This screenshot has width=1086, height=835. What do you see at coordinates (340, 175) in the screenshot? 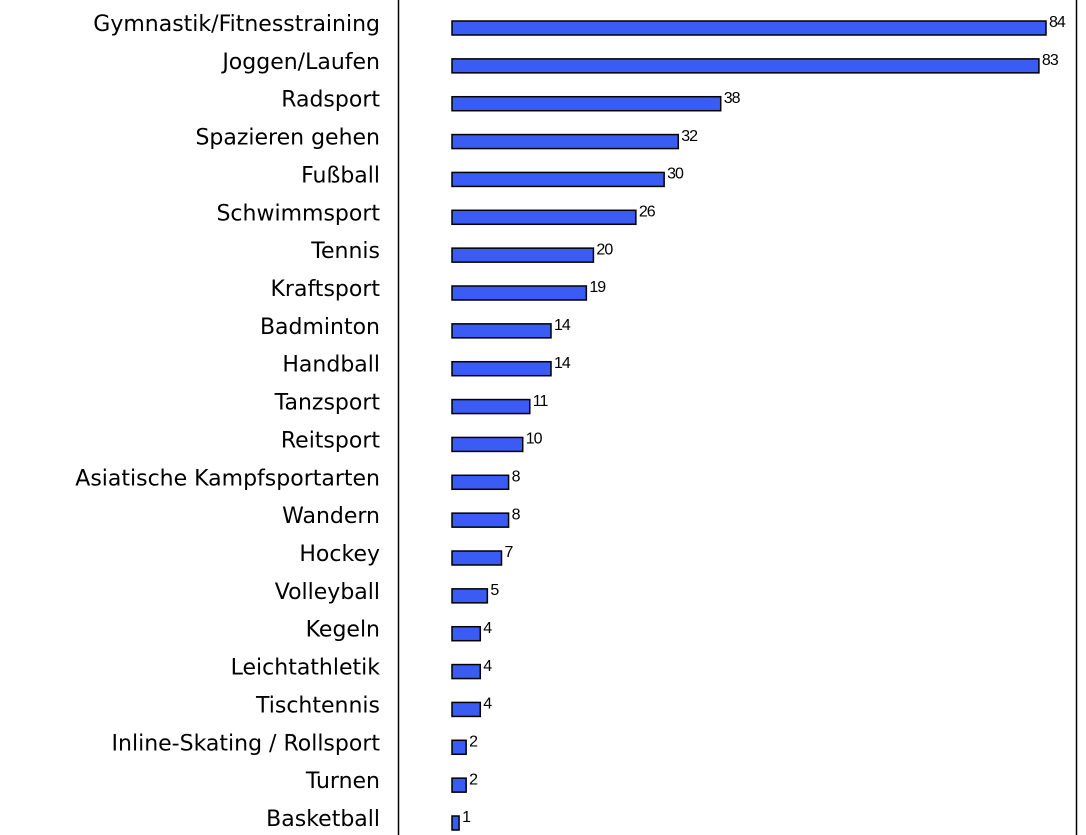
I see `category-label: Fußball` at bounding box center [340, 175].